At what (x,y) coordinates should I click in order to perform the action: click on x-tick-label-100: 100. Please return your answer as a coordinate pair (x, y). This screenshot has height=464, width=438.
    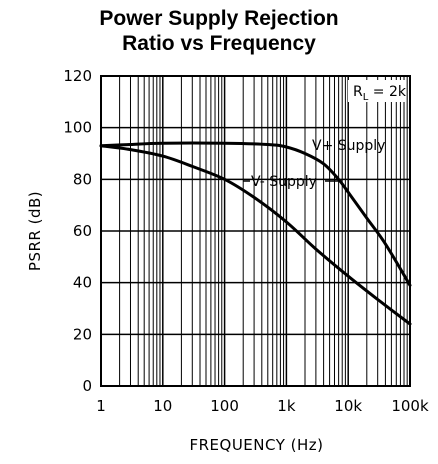
    Looking at the image, I should click on (224, 406).